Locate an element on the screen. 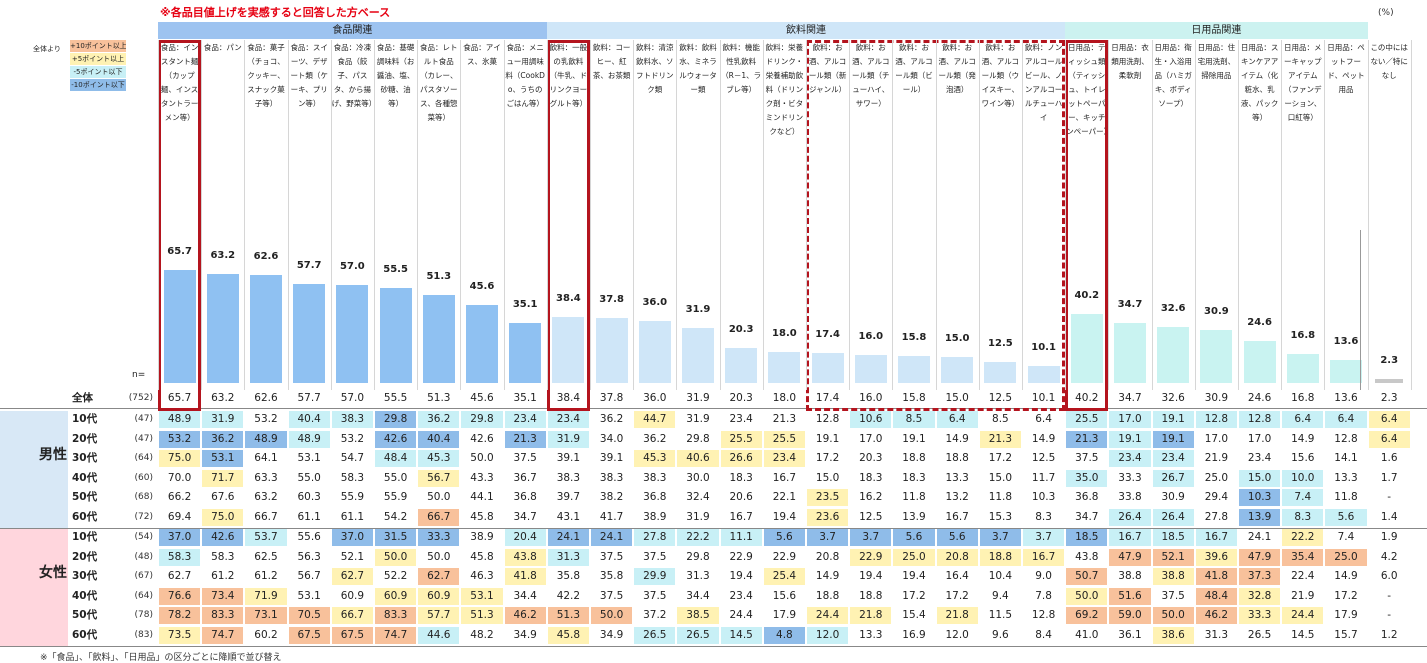 The image size is (1427, 663). table-cell: 4.8 is located at coordinates (784, 635).